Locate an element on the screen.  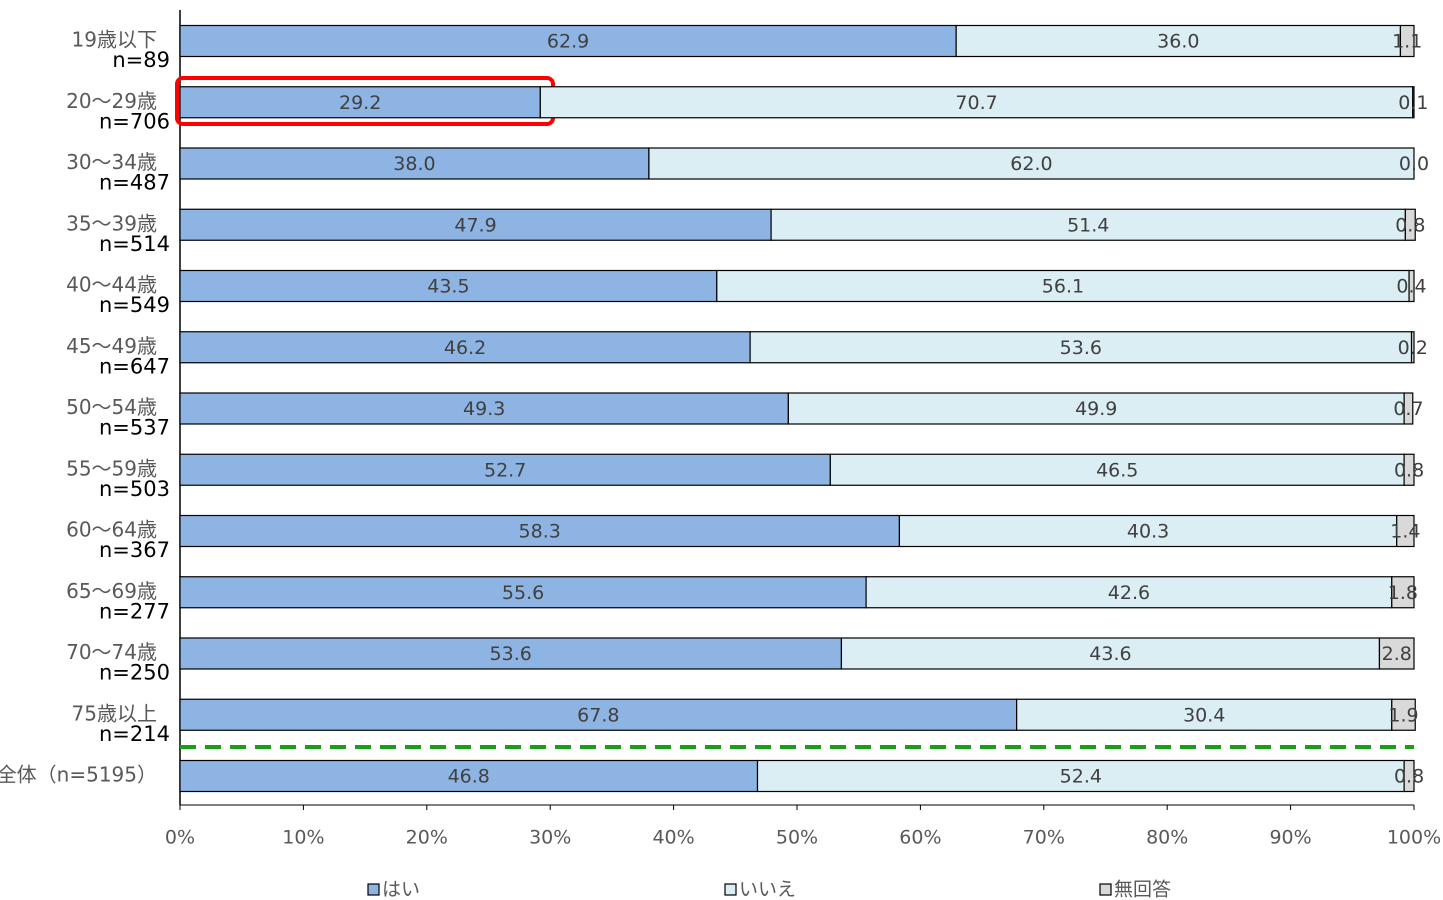
x-tick-label: 40% is located at coordinates (673, 838).